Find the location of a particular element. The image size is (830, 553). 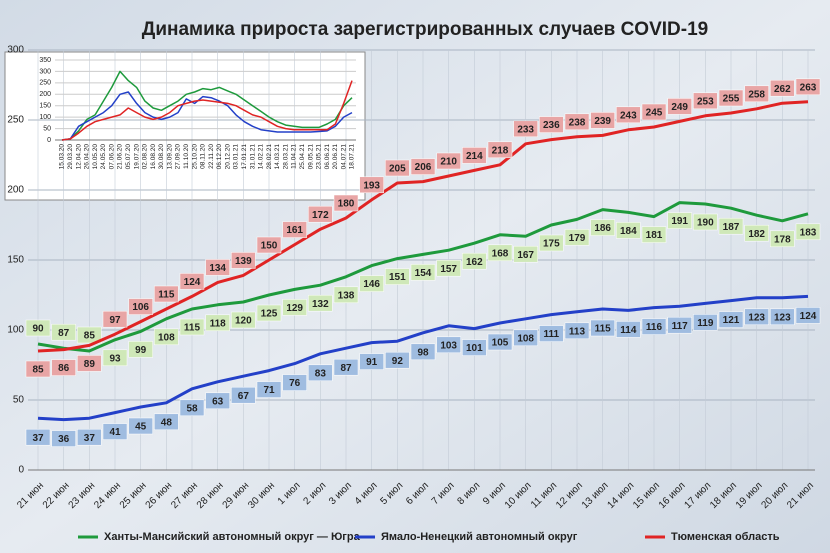

data-label: 123 is located at coordinates (782, 317).